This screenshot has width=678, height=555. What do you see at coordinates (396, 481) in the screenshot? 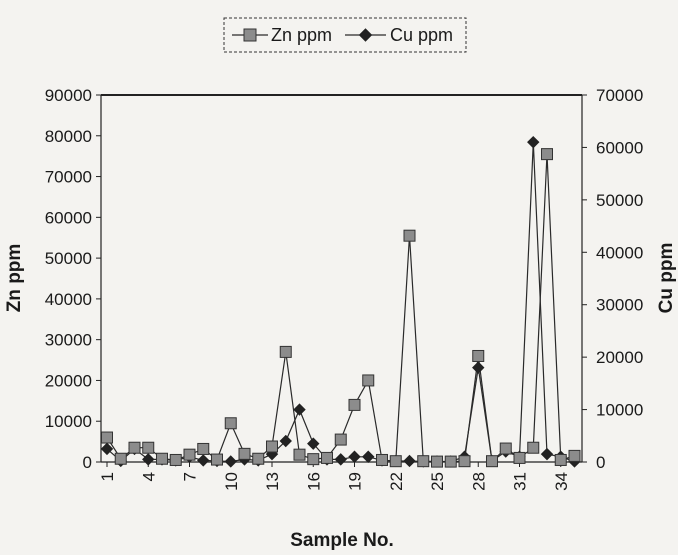
I see `x-tick-label: 22` at bounding box center [396, 481].